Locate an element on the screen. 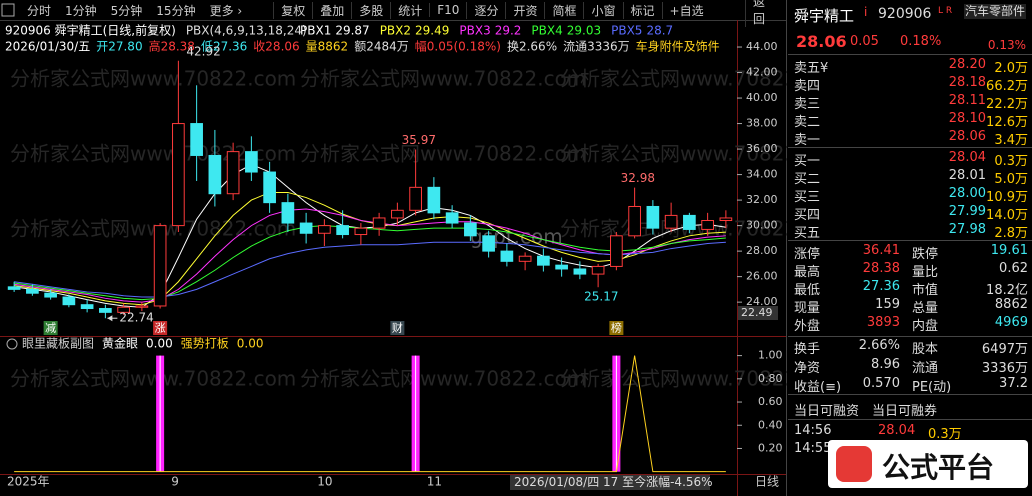 The image size is (1032, 496). legend-name: 黄金眼 is located at coordinates (120, 343).